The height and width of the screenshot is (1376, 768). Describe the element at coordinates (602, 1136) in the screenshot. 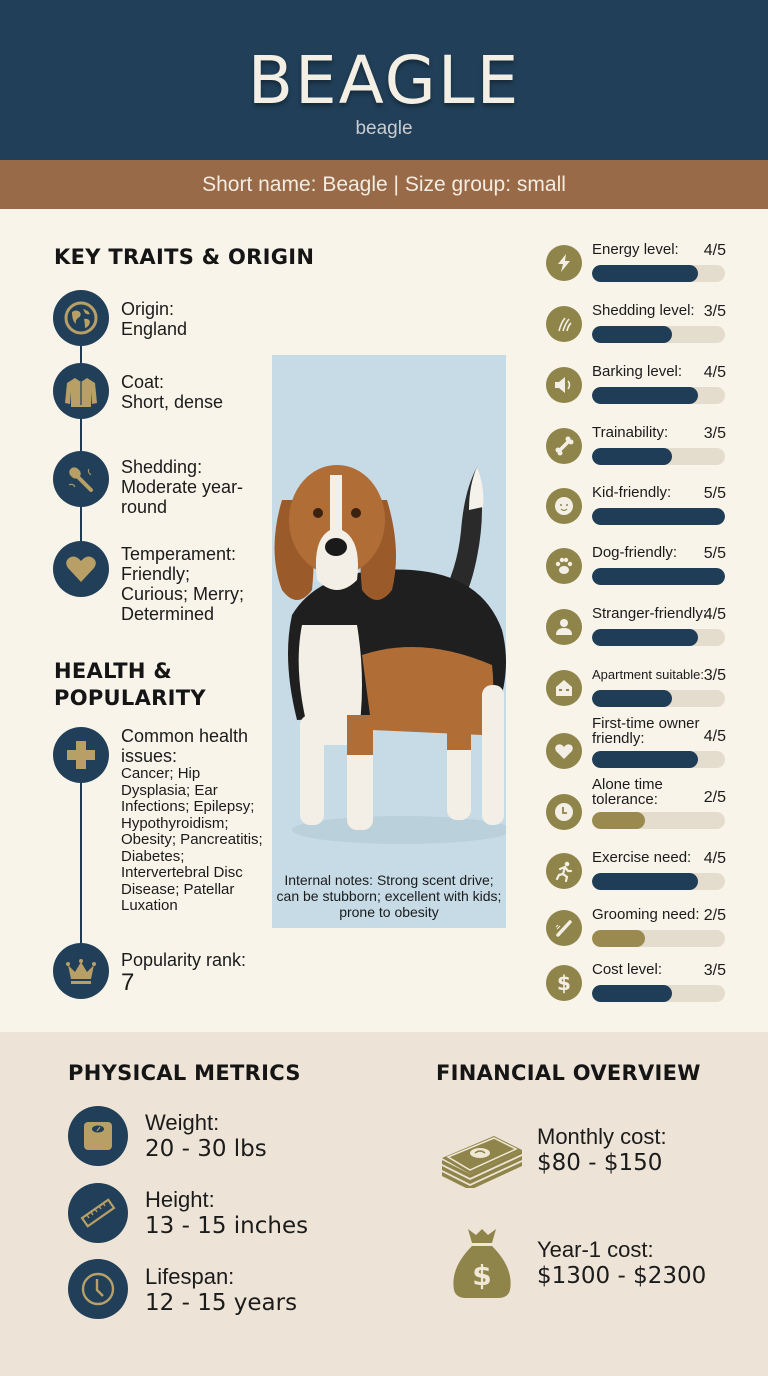

I see `monthly-cost-label: Monthly cost:` at that location.